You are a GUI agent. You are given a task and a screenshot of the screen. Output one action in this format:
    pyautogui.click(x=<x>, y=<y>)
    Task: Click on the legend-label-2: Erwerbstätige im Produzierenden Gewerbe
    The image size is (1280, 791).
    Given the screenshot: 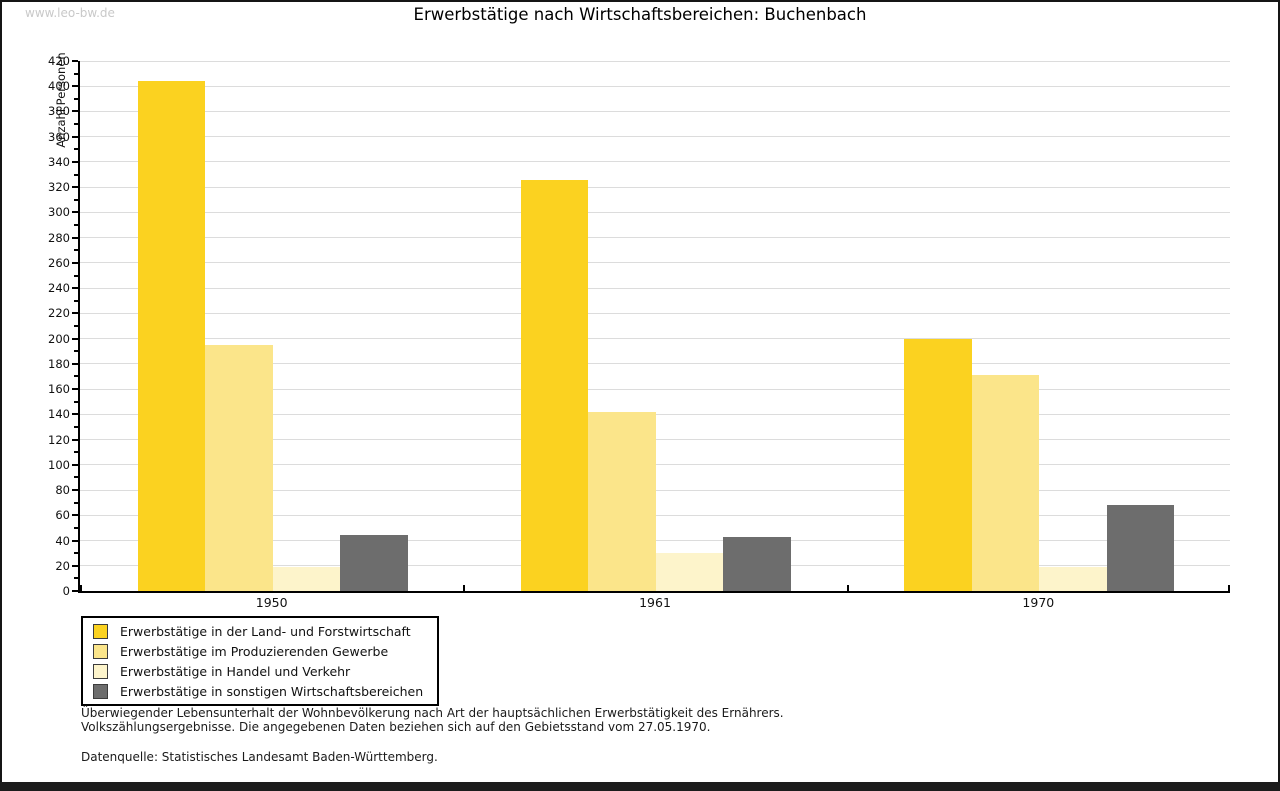 What is the action you would take?
    pyautogui.click(x=254, y=651)
    